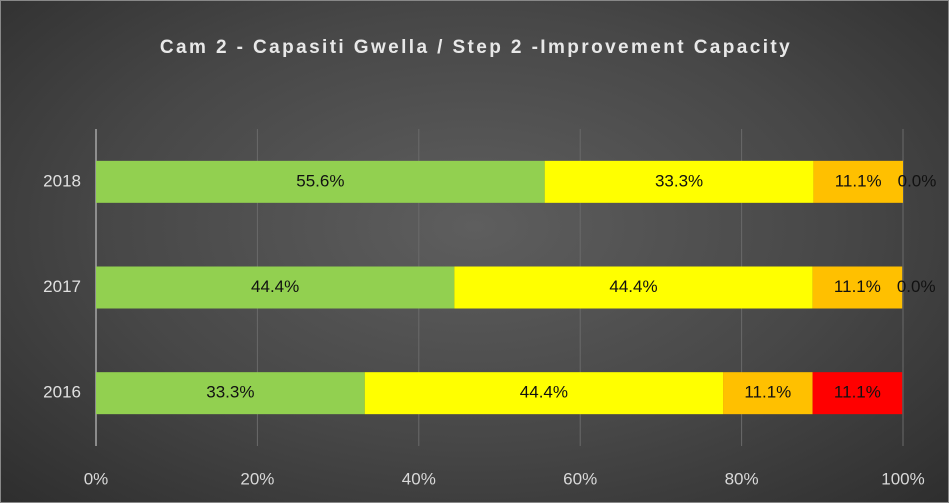  I want to click on x-tick-label: 20%, so click(257, 478).